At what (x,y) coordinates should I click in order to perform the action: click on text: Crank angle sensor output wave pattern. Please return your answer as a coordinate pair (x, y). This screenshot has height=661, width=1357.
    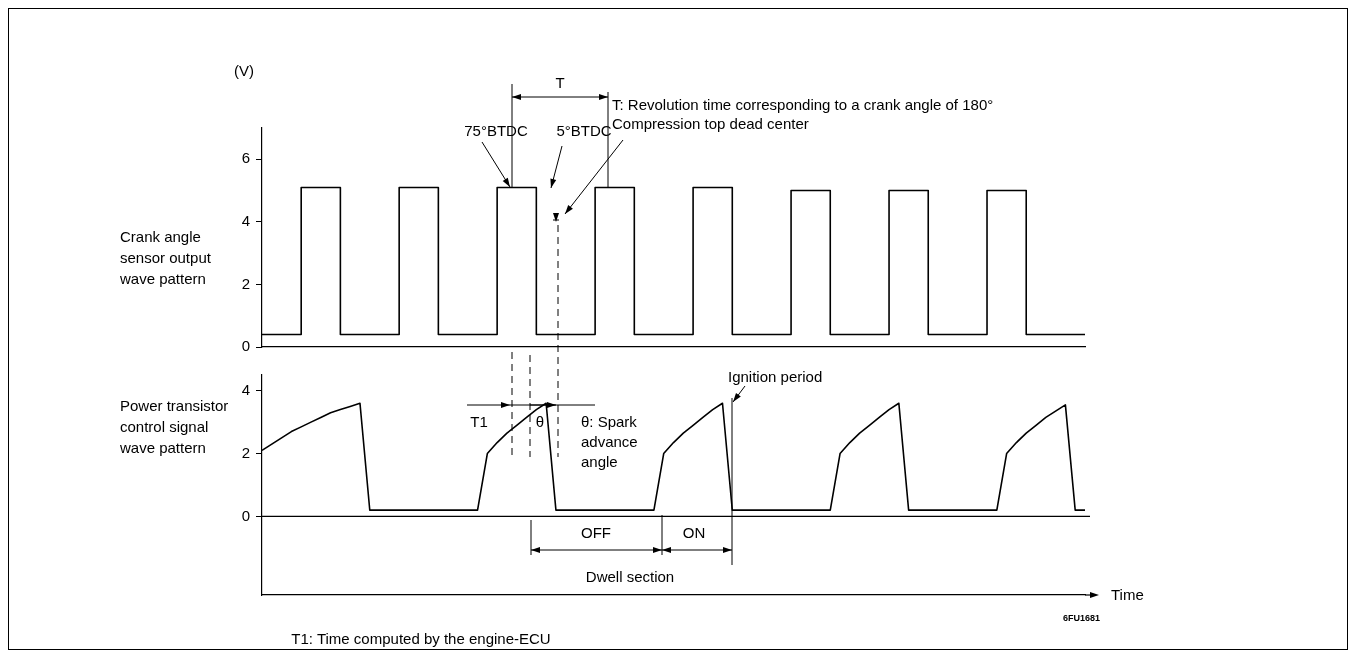
    Looking at the image, I should click on (165, 258).